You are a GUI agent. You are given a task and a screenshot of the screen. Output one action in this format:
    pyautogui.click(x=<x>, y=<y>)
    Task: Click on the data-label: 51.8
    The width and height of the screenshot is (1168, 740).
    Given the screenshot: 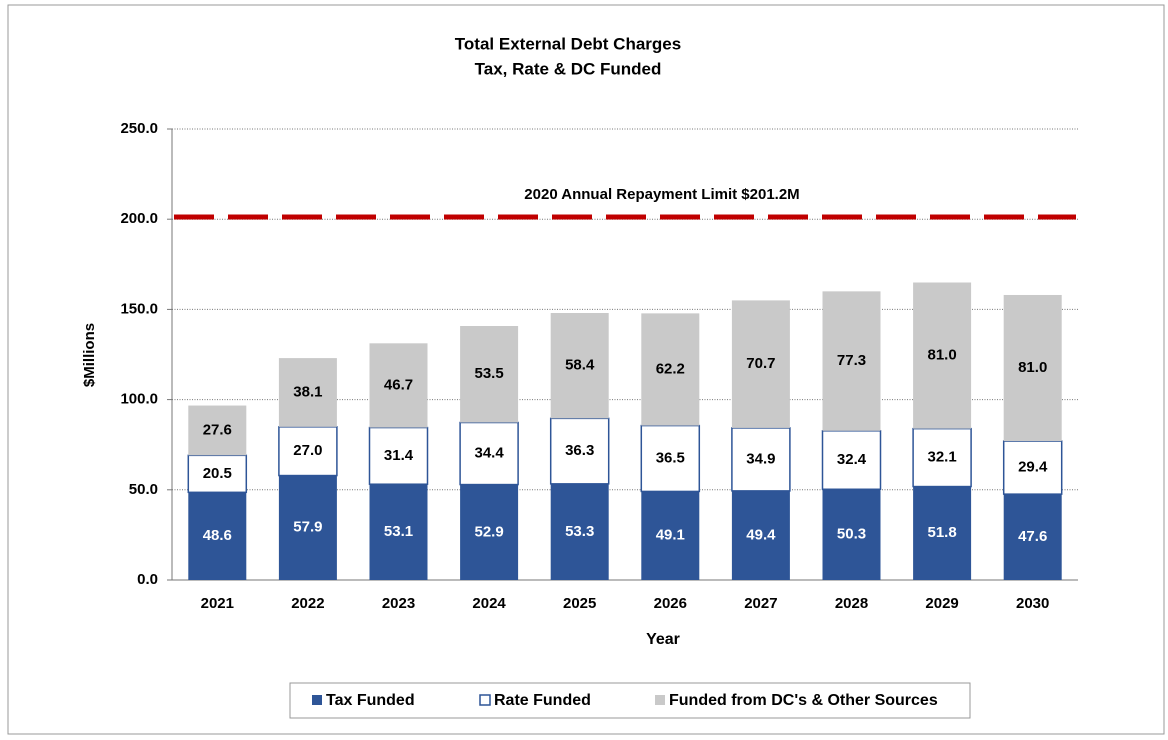 What is the action you would take?
    pyautogui.click(x=941, y=532)
    